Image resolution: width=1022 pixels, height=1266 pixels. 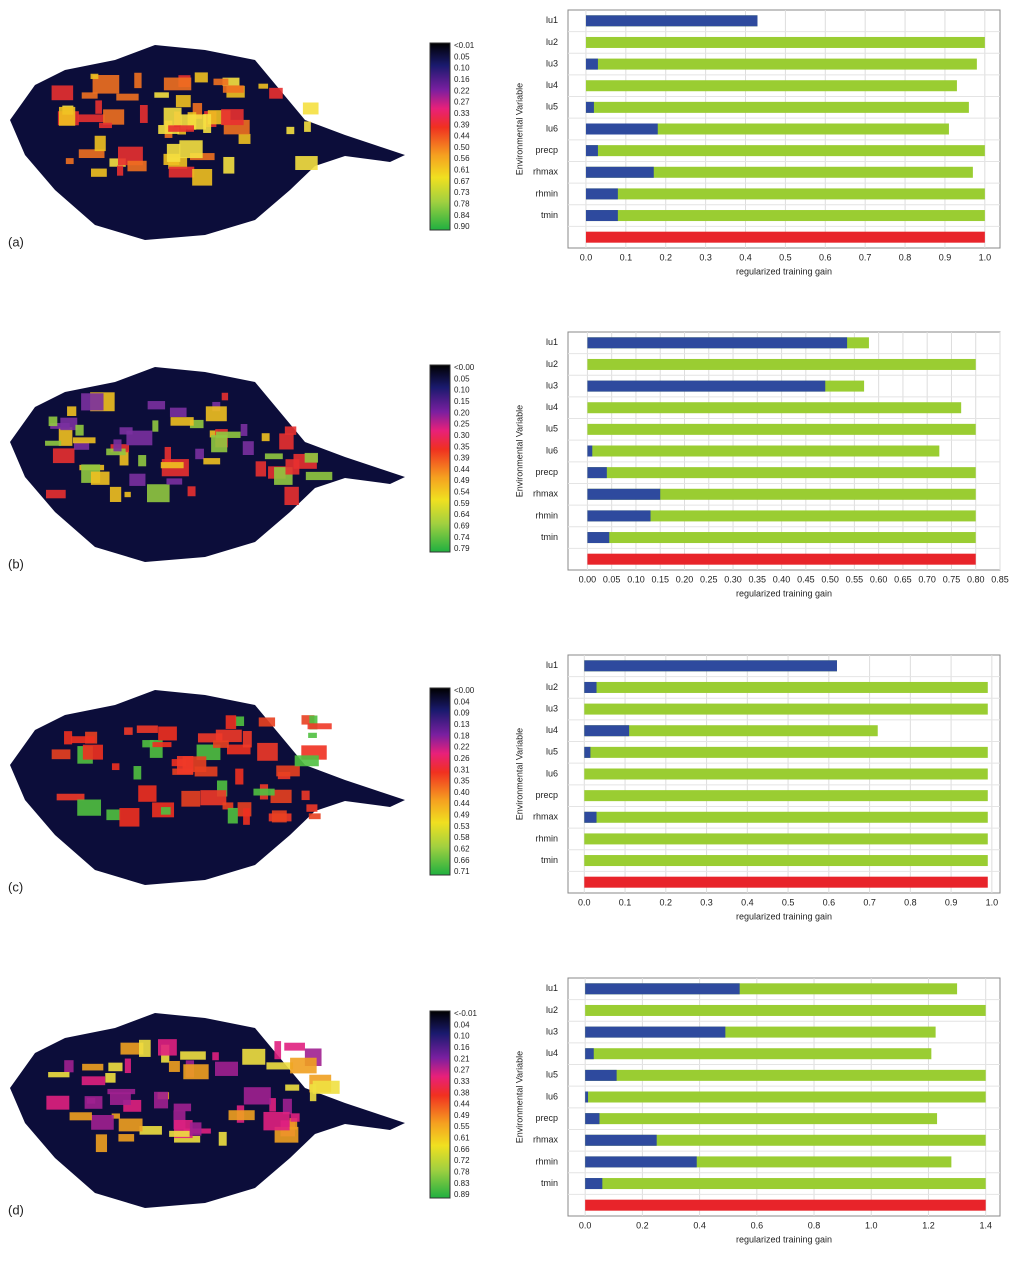 I want to click on colorbar-label: 0.71, so click(x=462, y=871).